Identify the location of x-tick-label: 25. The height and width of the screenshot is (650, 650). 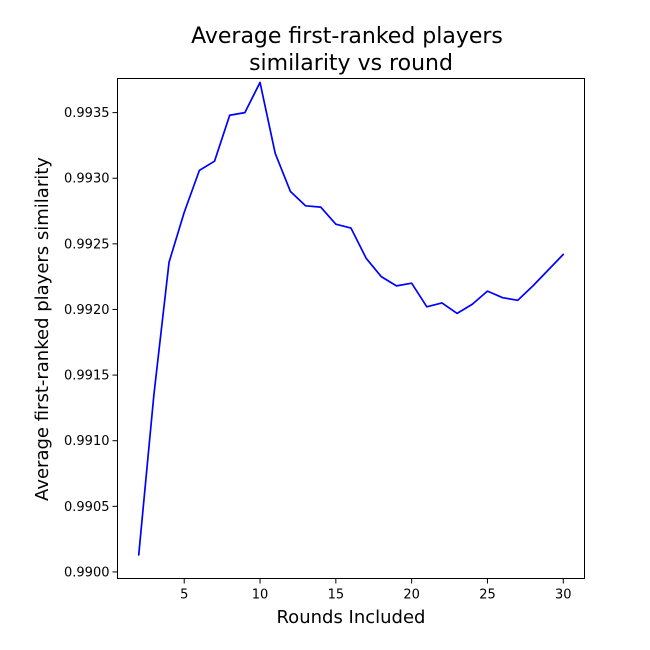
(487, 595).